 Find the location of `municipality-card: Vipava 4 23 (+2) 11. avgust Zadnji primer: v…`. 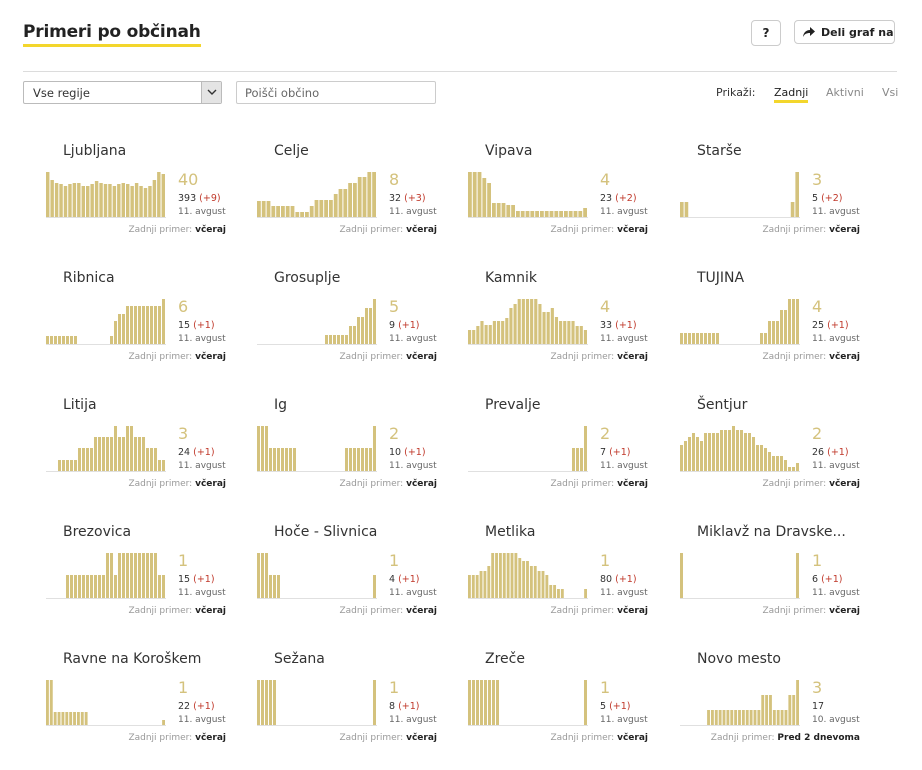

municipality-card: Vipava 4 23 (+2) 11. avgust Zadnji primer: v… is located at coordinates (558, 195).